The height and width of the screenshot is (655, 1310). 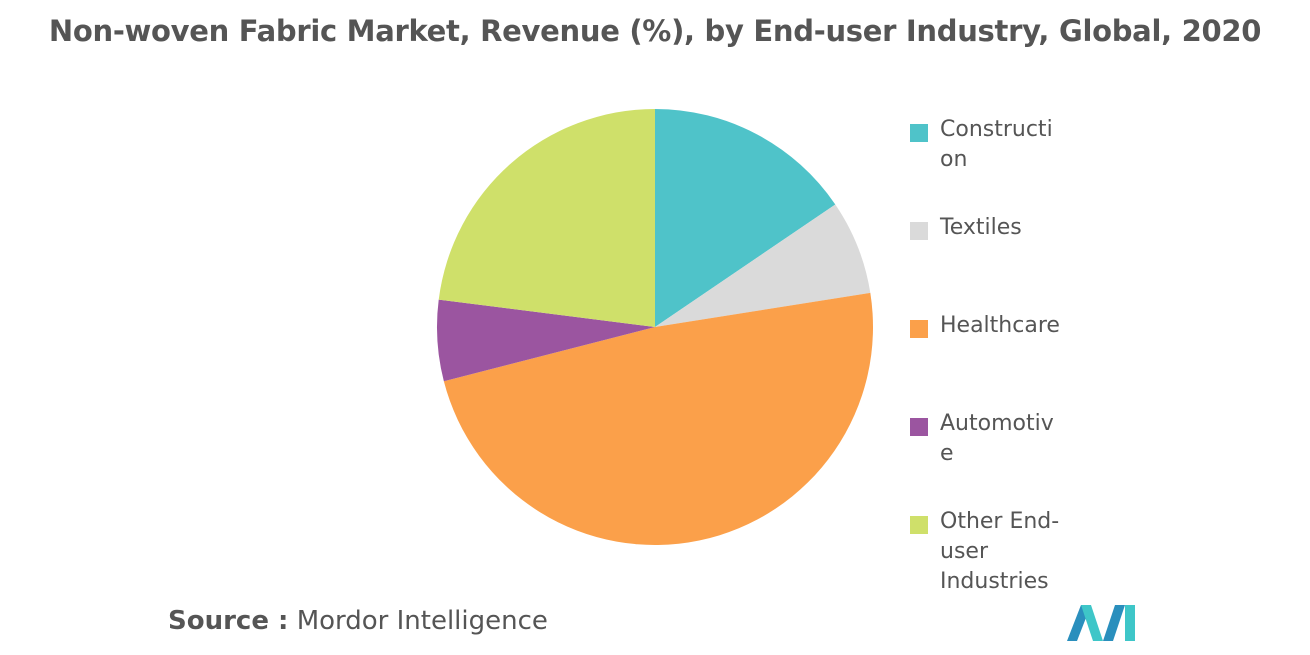 I want to click on legend-label-automotive: Automotive, so click(x=997, y=438).